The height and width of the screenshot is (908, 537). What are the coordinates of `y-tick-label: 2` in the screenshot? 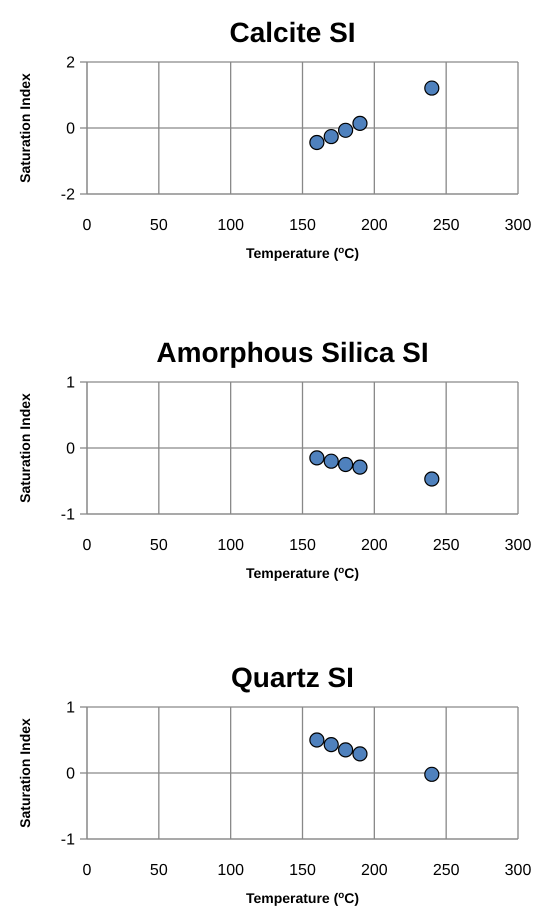 It's located at (71, 63).